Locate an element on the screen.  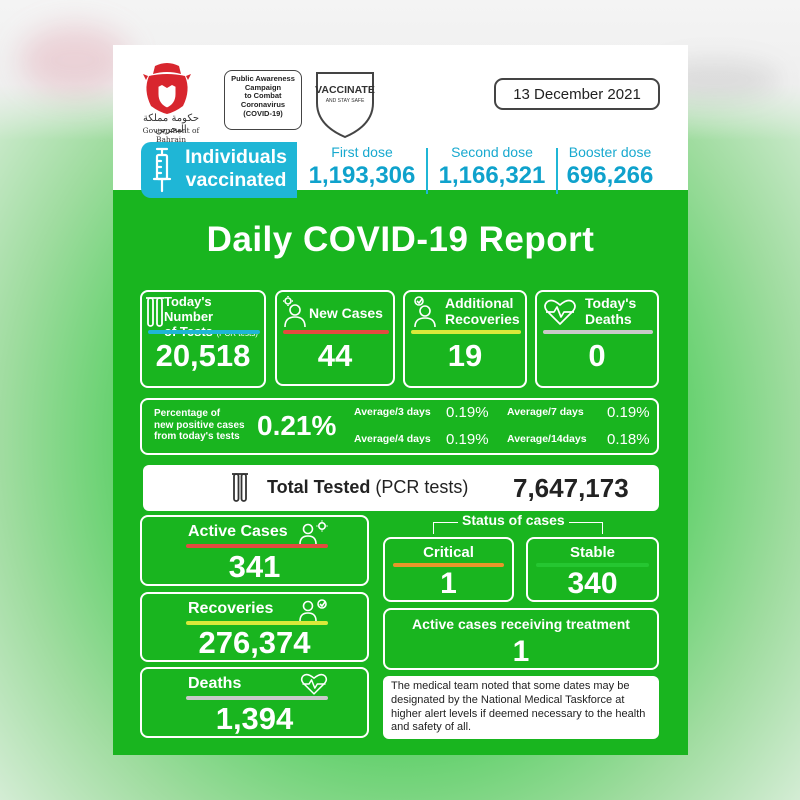
critical-bar is located at coordinates (448, 565).